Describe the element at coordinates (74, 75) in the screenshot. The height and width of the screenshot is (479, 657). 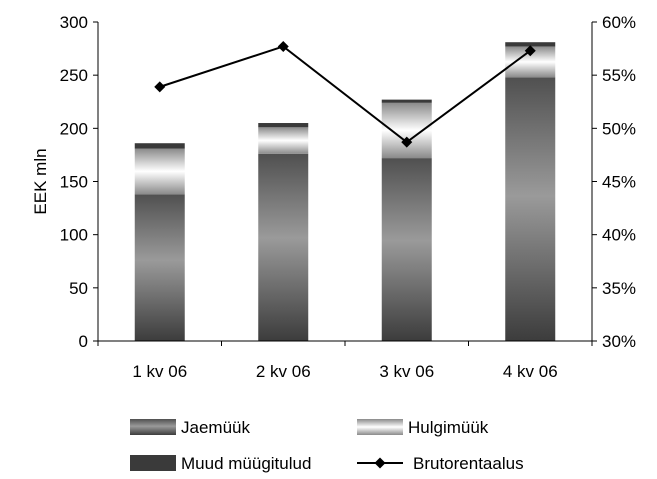
I see `y-tick-label-left: 250` at that location.